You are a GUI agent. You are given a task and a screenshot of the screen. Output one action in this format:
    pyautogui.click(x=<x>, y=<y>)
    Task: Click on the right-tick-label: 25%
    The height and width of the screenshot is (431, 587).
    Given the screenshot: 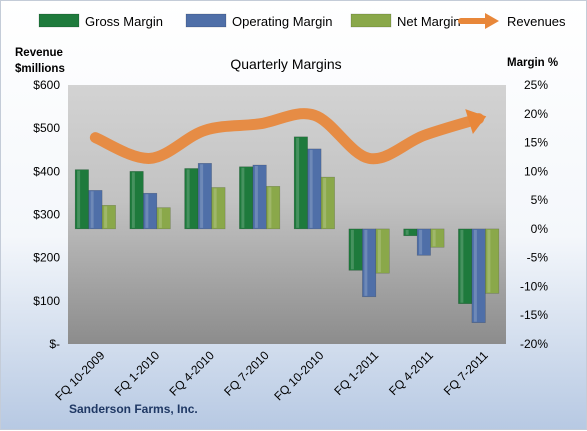 What is the action you would take?
    pyautogui.click(x=536, y=85)
    